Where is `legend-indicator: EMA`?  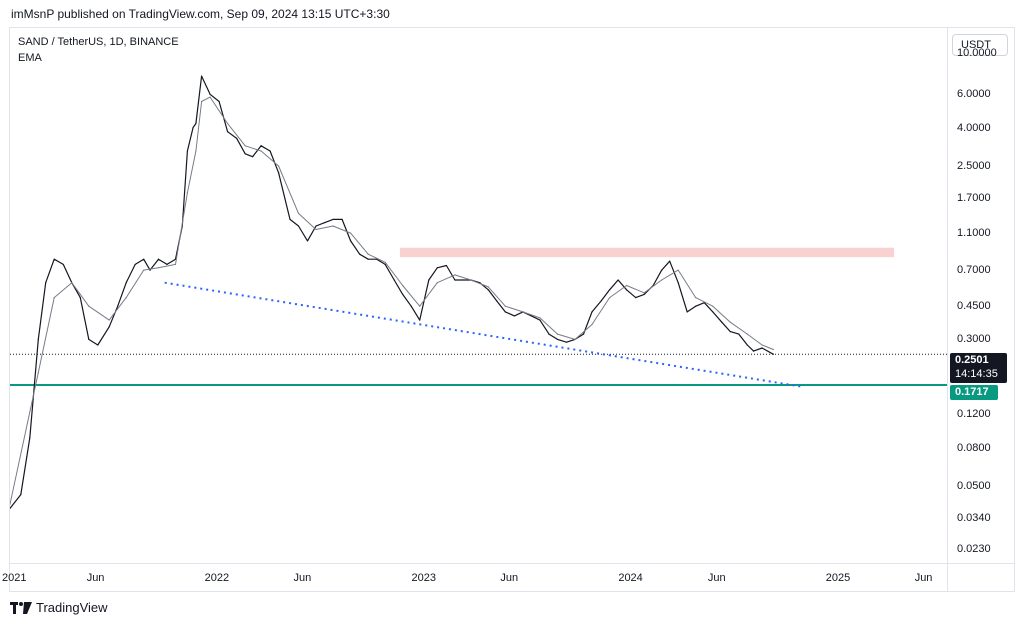 legend-indicator: EMA is located at coordinates (30, 58).